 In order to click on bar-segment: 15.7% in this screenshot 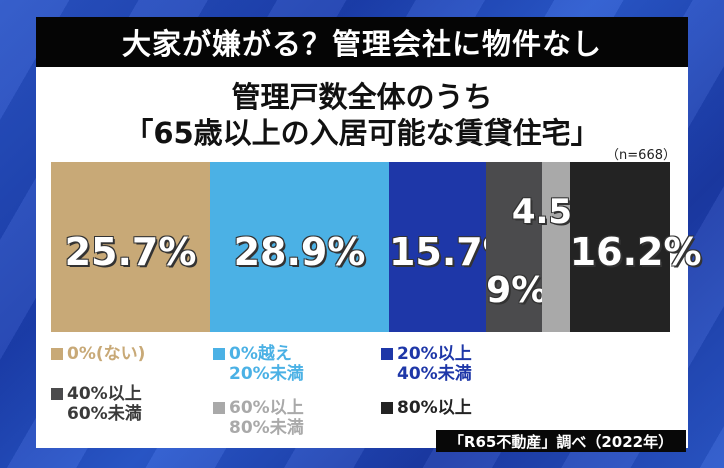, I will do `click(454, 247)`.